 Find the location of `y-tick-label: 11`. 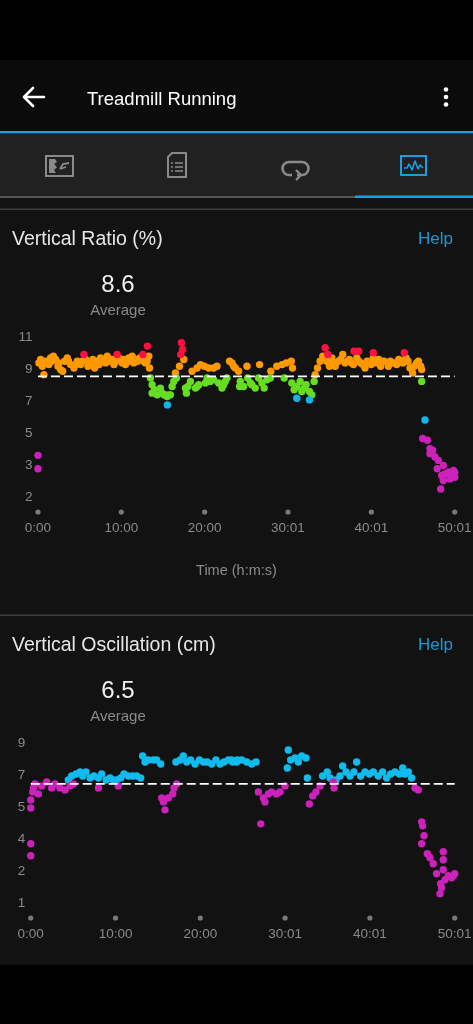

y-tick-label: 11 is located at coordinates (25, 336).